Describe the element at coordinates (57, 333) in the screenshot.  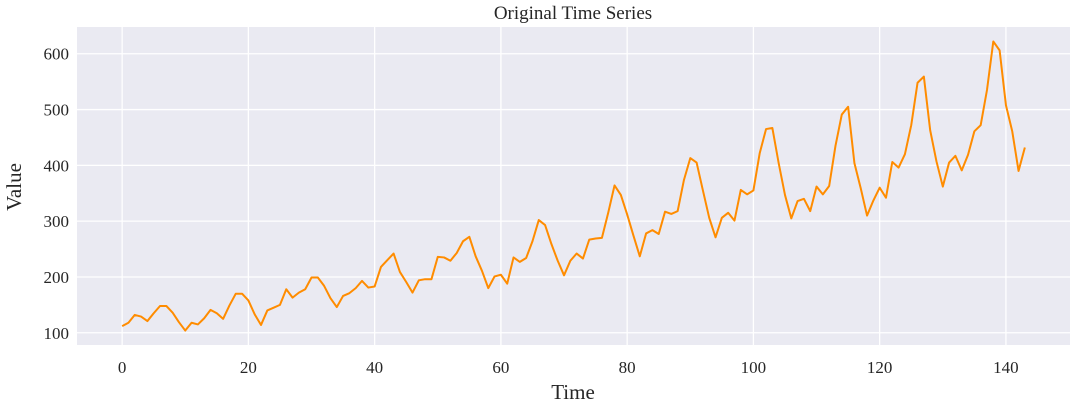
I see `y-tick-label: 100` at that location.